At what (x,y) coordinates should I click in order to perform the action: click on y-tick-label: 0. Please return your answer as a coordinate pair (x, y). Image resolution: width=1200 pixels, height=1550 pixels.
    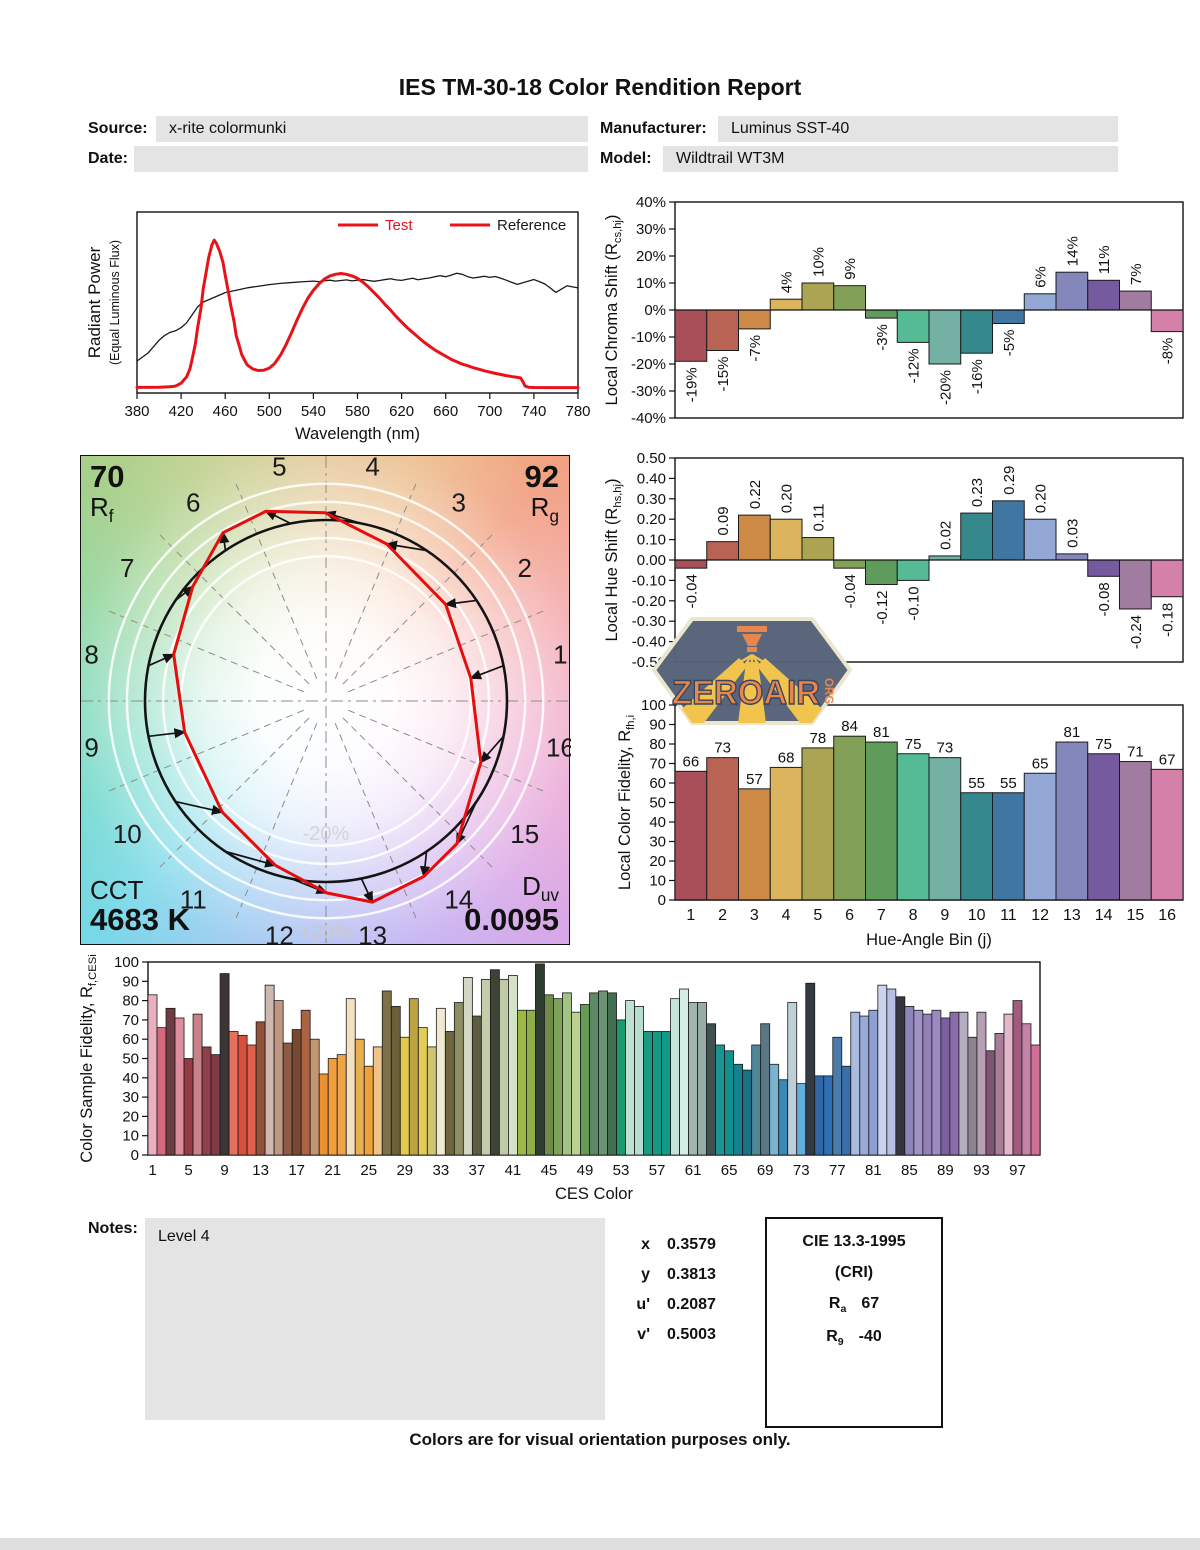
    Looking at the image, I should click on (135, 1155).